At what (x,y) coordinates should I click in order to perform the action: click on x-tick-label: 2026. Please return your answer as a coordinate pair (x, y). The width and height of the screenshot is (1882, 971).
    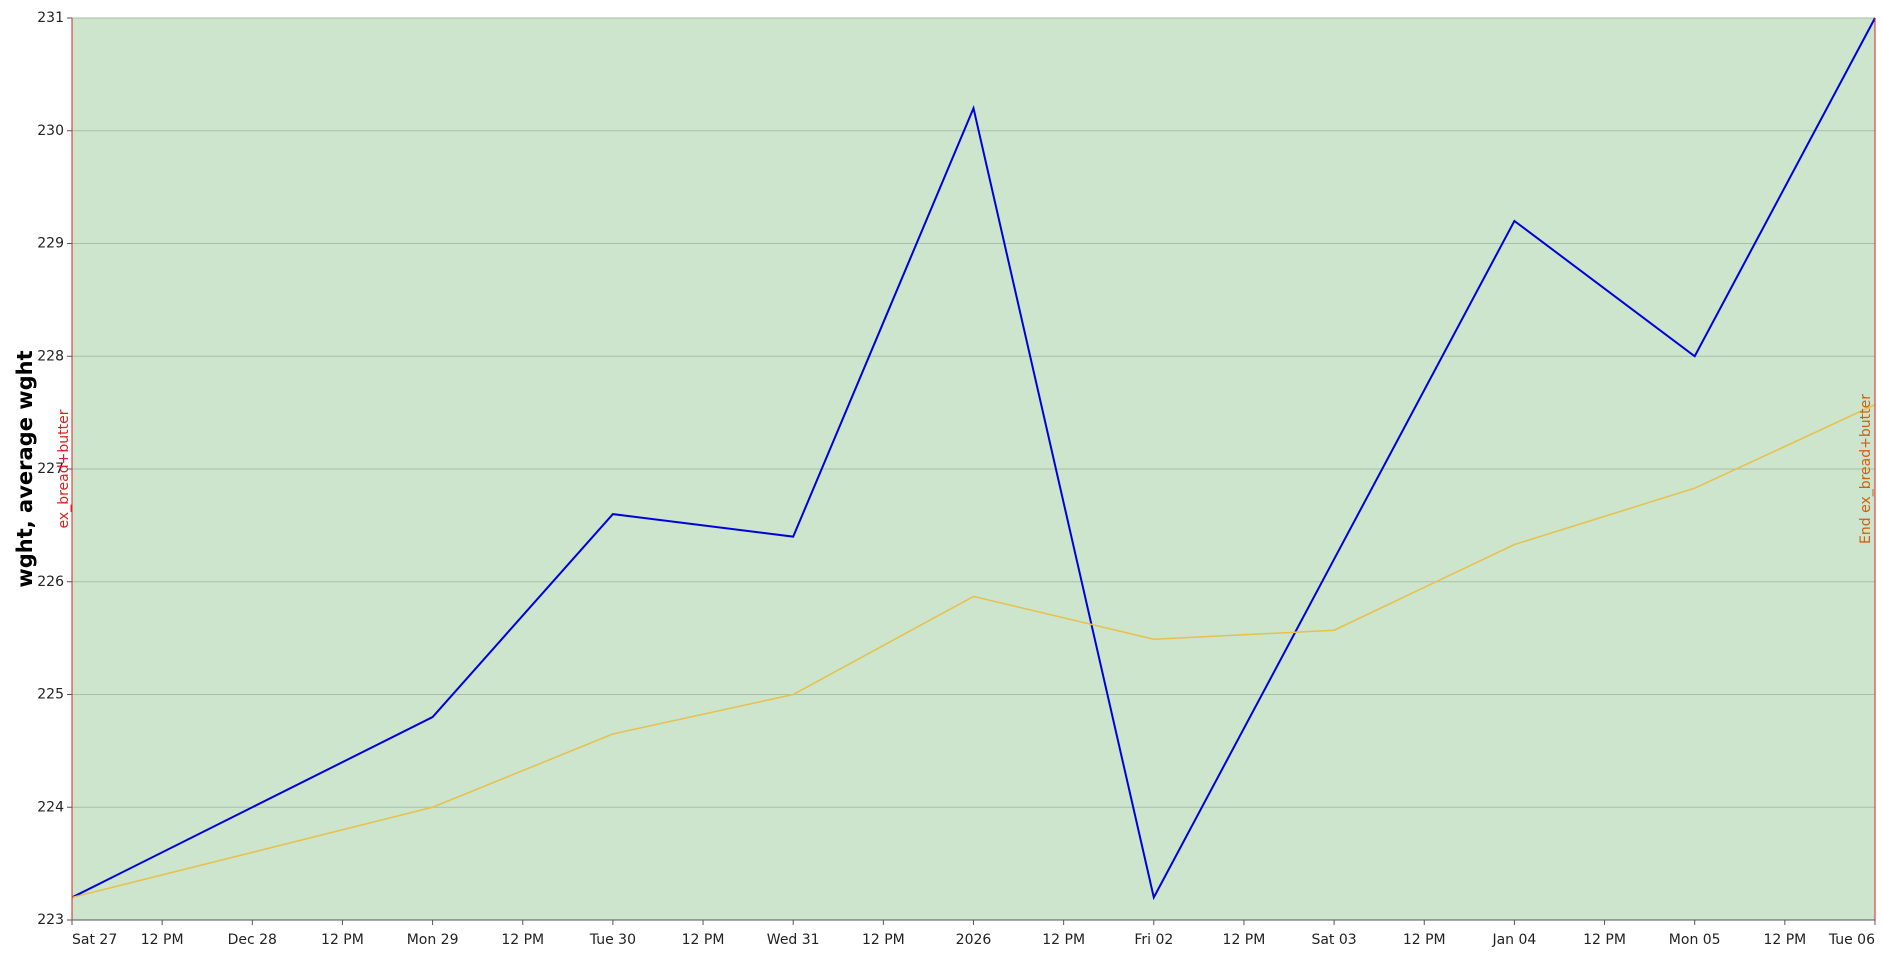
    Looking at the image, I should click on (974, 940).